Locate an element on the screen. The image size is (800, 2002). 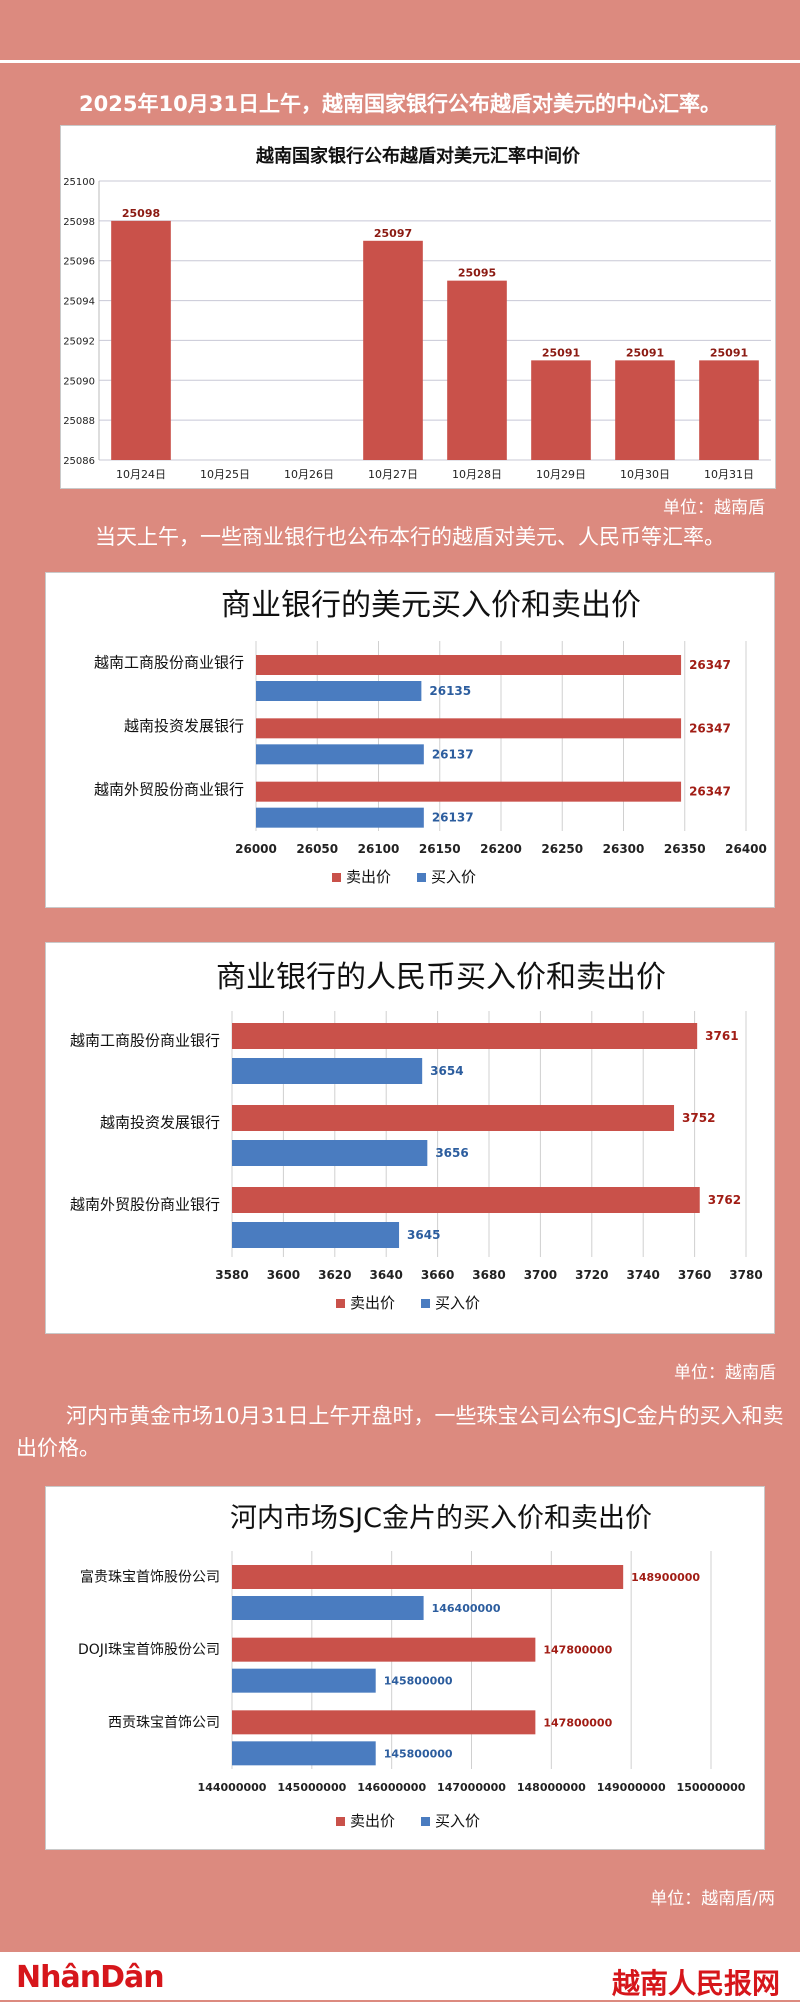
x-tick-label: 146000000 is located at coordinates (391, 1787).